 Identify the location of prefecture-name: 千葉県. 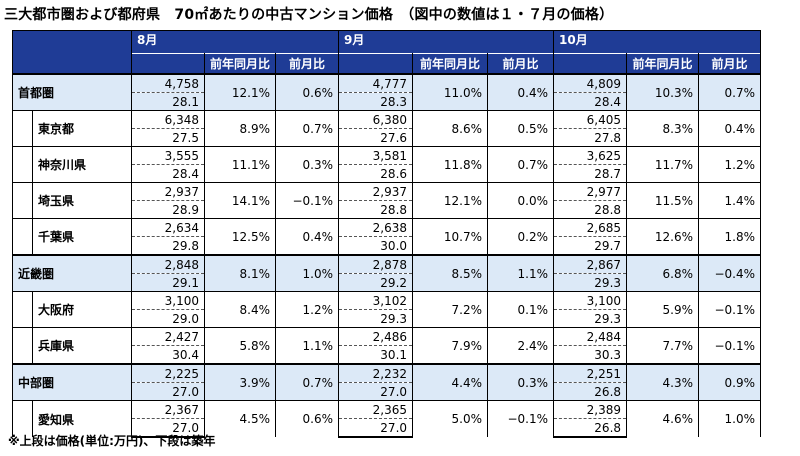
(82, 236).